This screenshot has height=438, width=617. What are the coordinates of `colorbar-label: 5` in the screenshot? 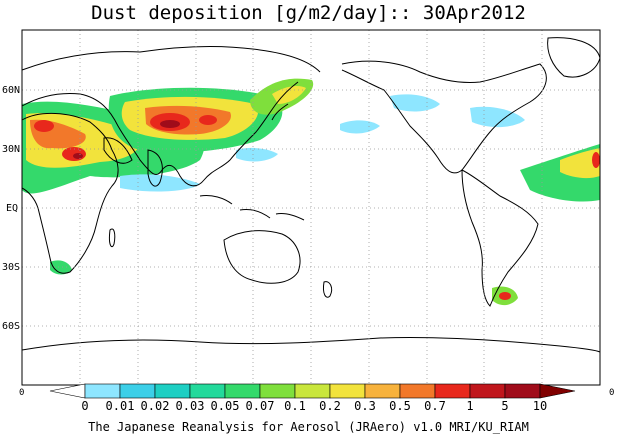 It's located at (504, 406).